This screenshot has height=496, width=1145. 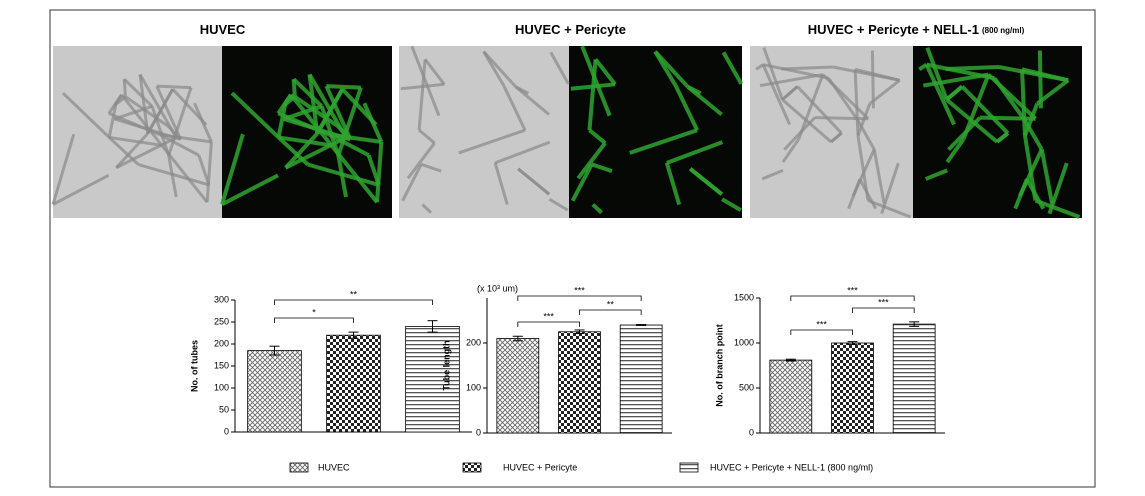 What do you see at coordinates (221, 321) in the screenshot?
I see `y-tick-label: 250` at bounding box center [221, 321].